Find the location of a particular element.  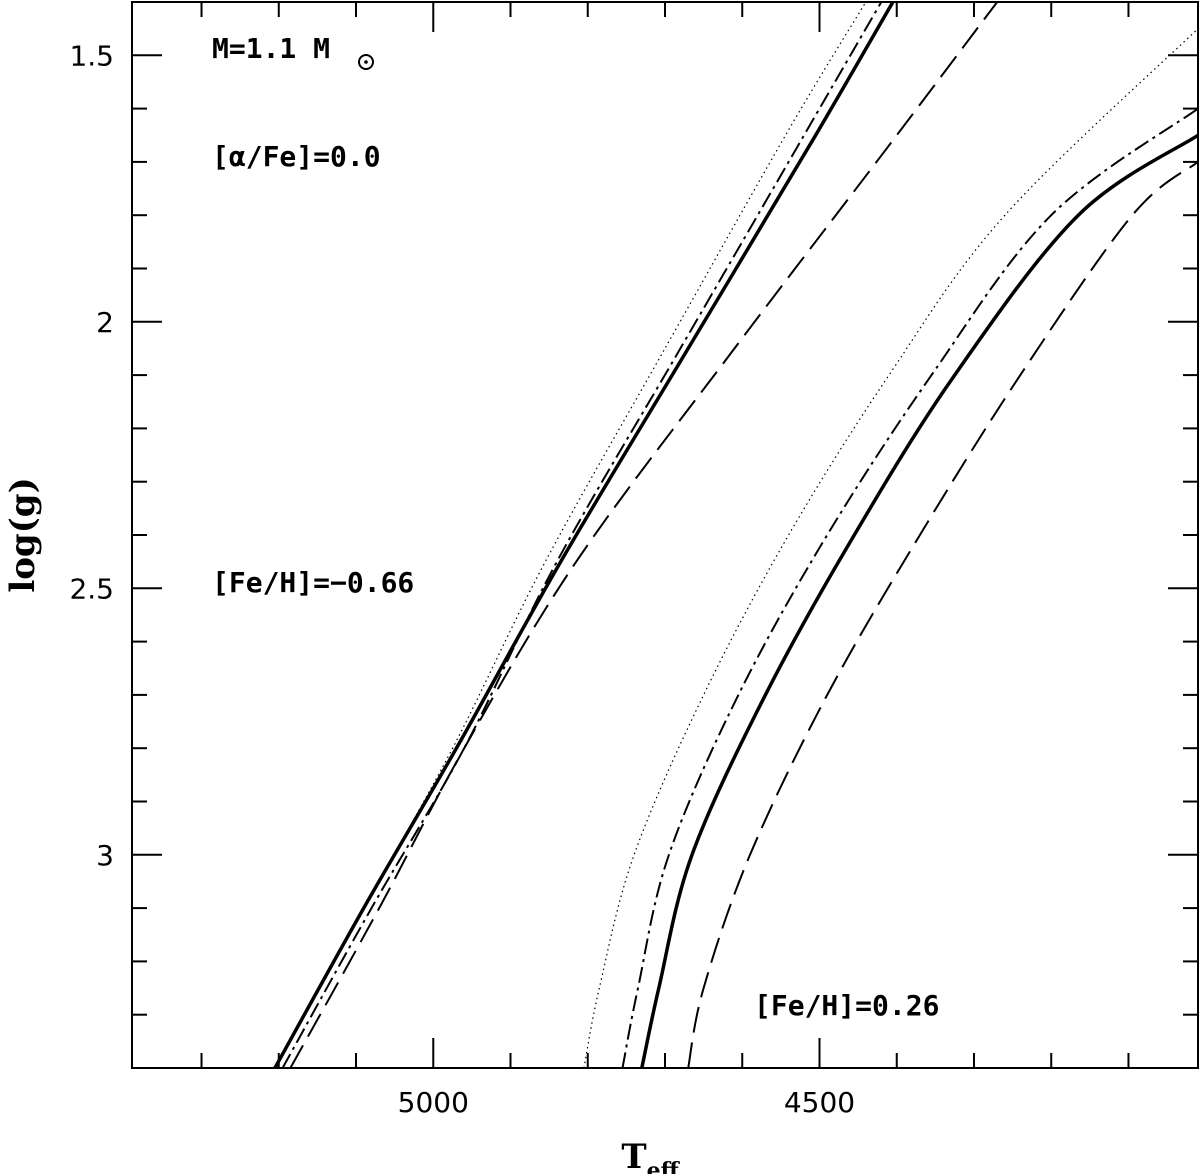

x-tick-label: 4500 is located at coordinates (819, 1102).